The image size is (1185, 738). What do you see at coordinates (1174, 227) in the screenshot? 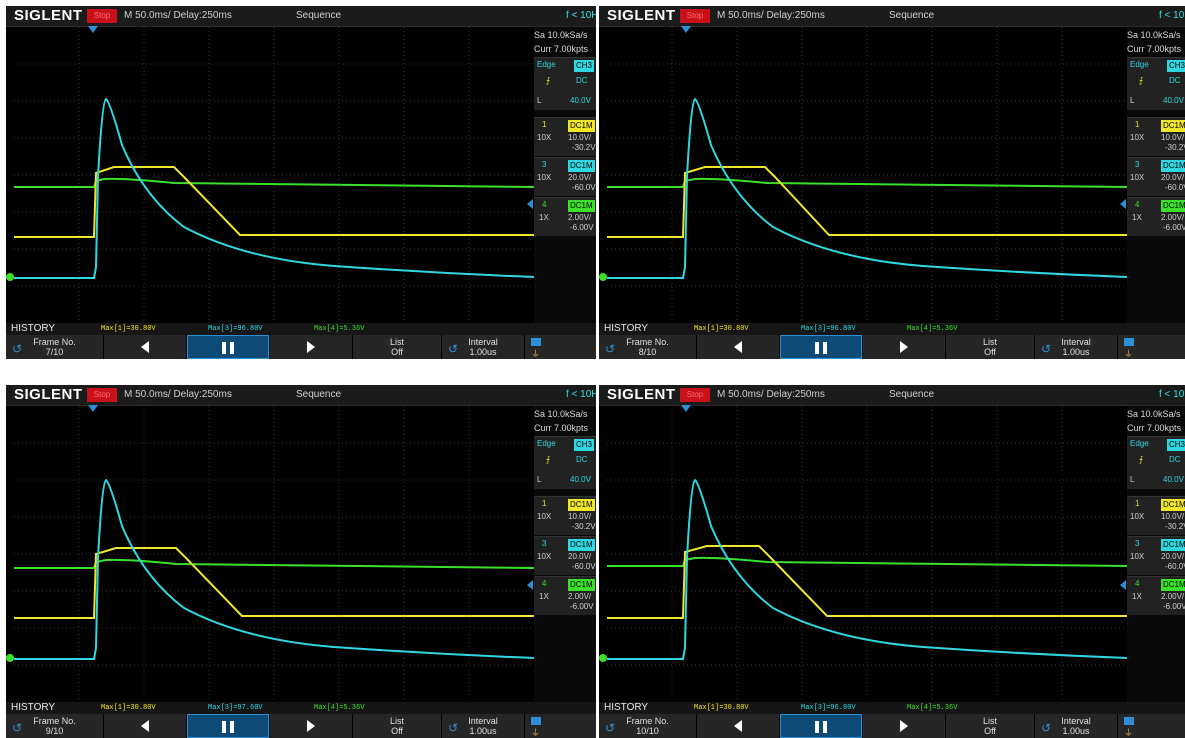
I see `ch4-offset: -6.00V` at bounding box center [1174, 227].